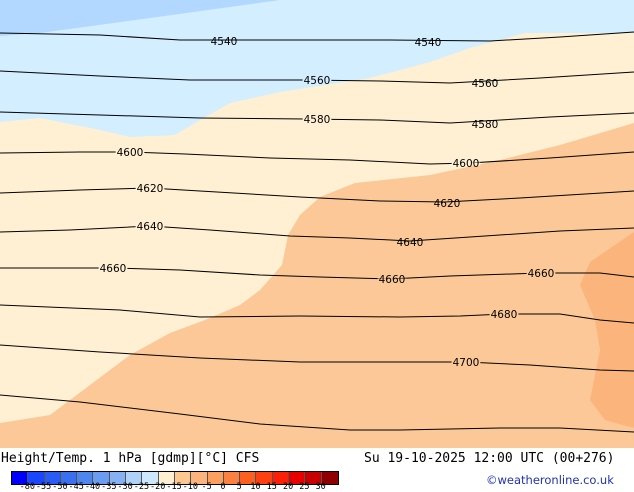 Image resolution: width=634 pixels, height=492 pixels. Describe the element at coordinates (141, 487) in the screenshot. I see `color-scale-label: -25` at that location.